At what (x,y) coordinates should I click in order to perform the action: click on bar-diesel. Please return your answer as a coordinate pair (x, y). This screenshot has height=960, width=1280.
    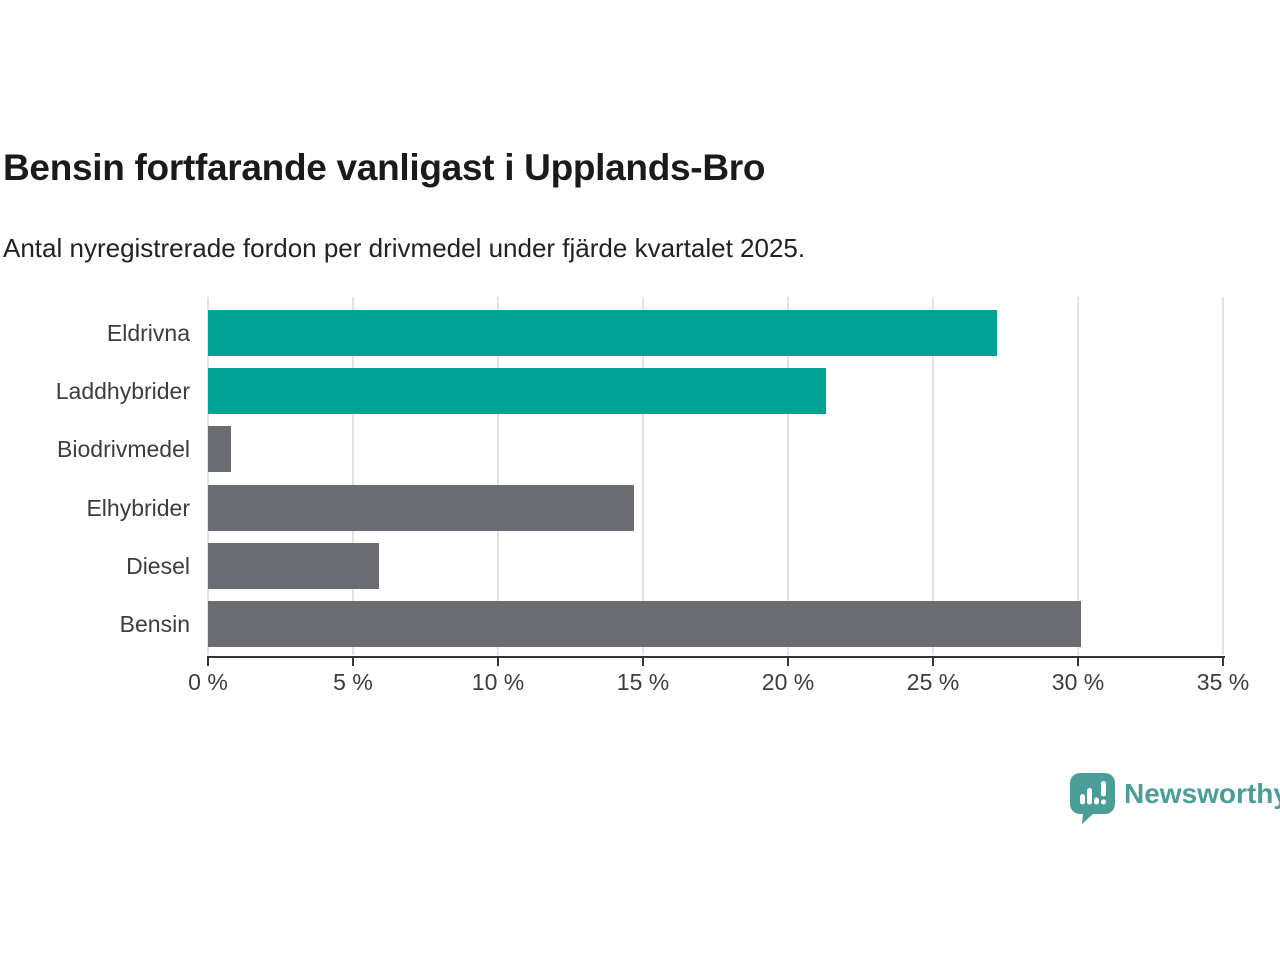
    Looking at the image, I should click on (294, 566).